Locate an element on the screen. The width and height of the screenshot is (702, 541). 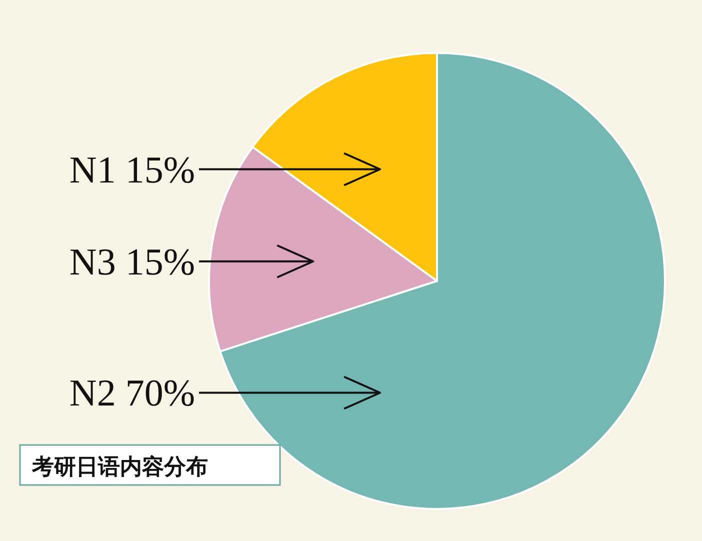
slice-label: N1 15% is located at coordinates (132, 170).